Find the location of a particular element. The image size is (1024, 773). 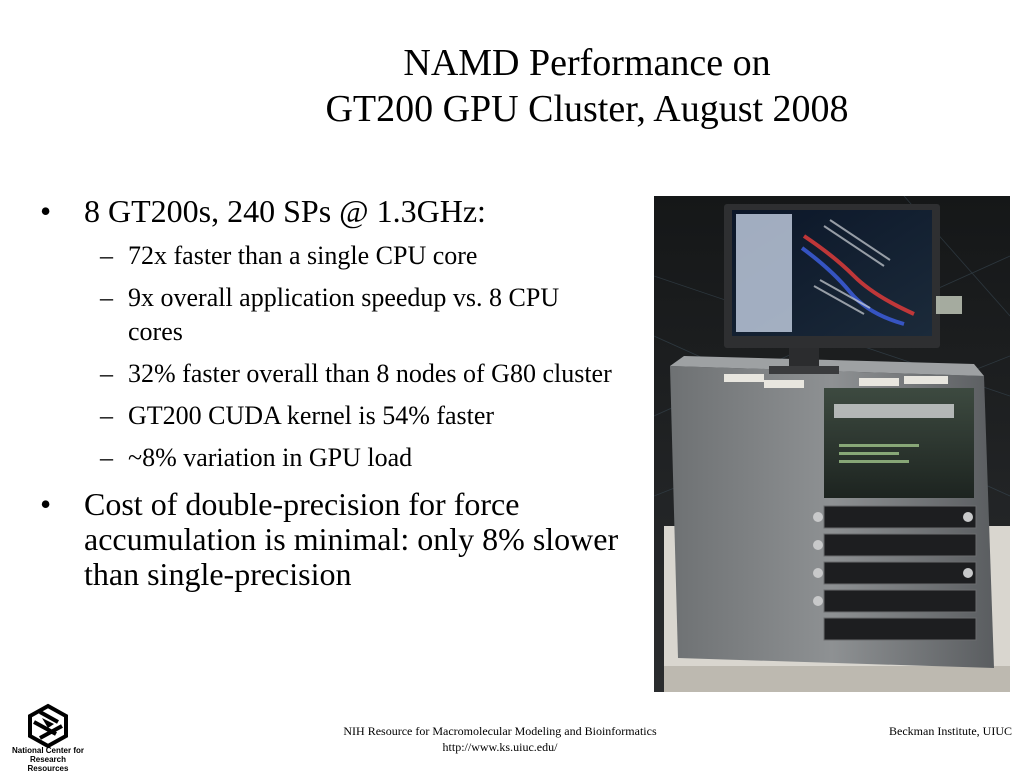

sub-bullet-item: – ~8% variation in GPU load is located at coordinates (362, 458).